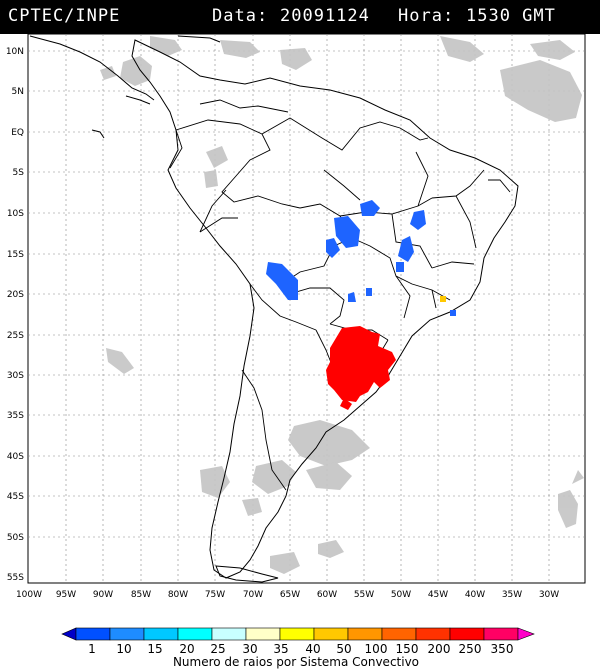 Image resolution: width=600 pixels, height=670 pixels. Describe the element at coordinates (475, 595) in the screenshot. I see `lon-label: 40W` at that location.